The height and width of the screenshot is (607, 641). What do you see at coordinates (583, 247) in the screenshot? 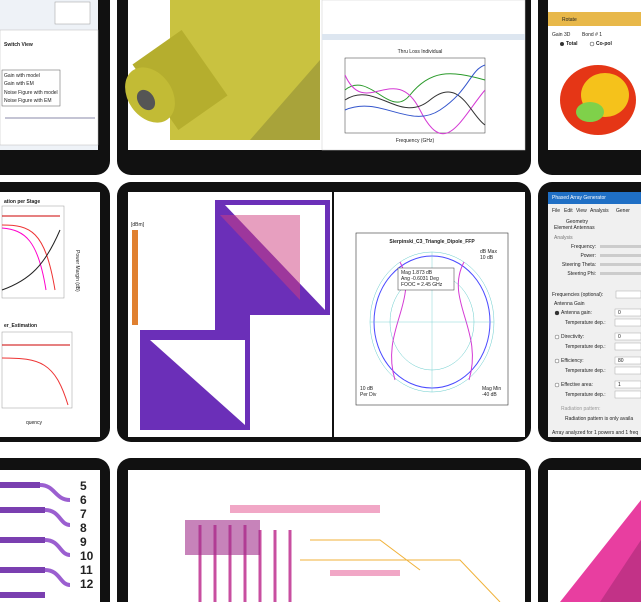
I see `slider-label: Frequency:` at bounding box center [583, 247].